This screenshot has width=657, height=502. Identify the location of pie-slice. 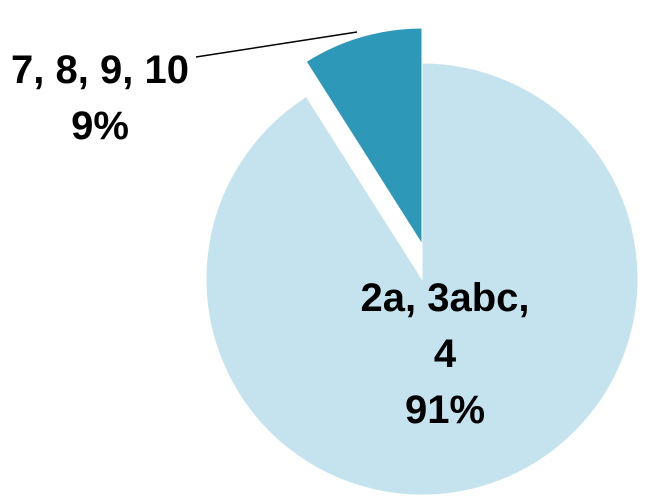
(364, 136).